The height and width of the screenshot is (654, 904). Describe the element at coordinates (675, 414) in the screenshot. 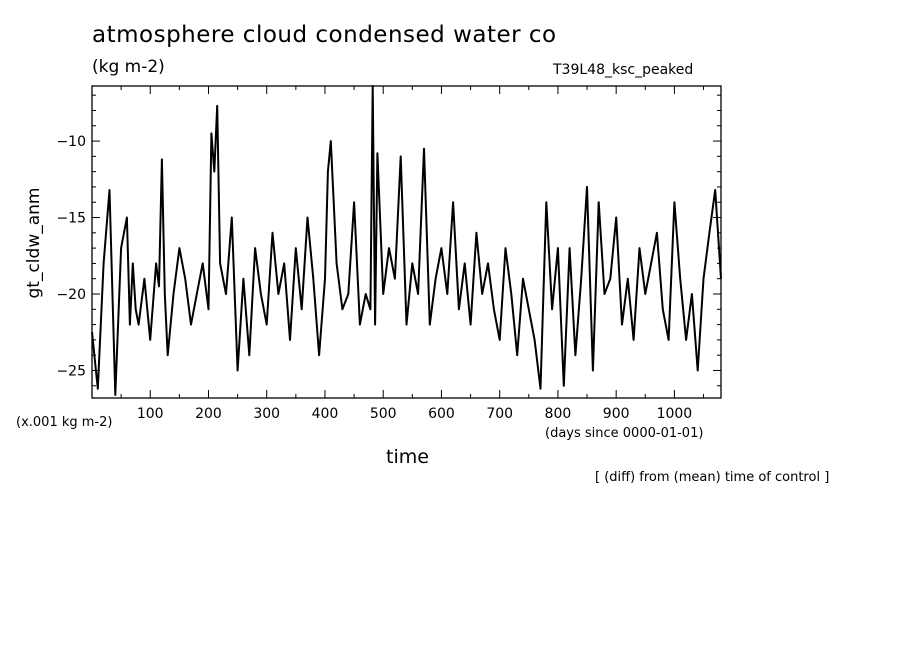

I see `x-tick-label: 1000` at that location.